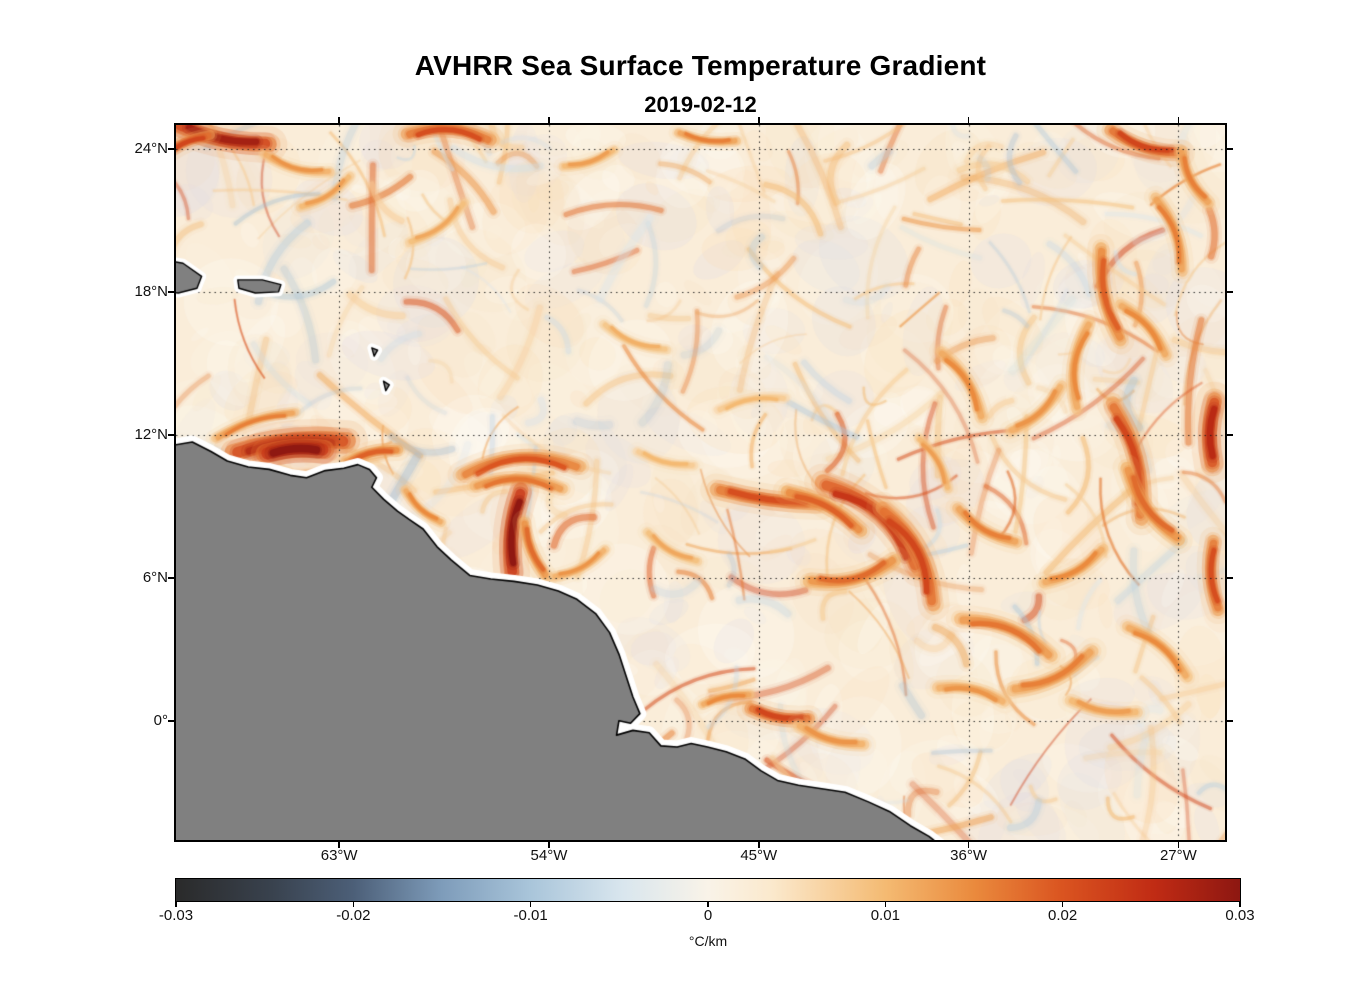 This screenshot has width=1356, height=1000. What do you see at coordinates (1063, 915) in the screenshot?
I see `colorbar-tick-label: 0.02` at bounding box center [1063, 915].